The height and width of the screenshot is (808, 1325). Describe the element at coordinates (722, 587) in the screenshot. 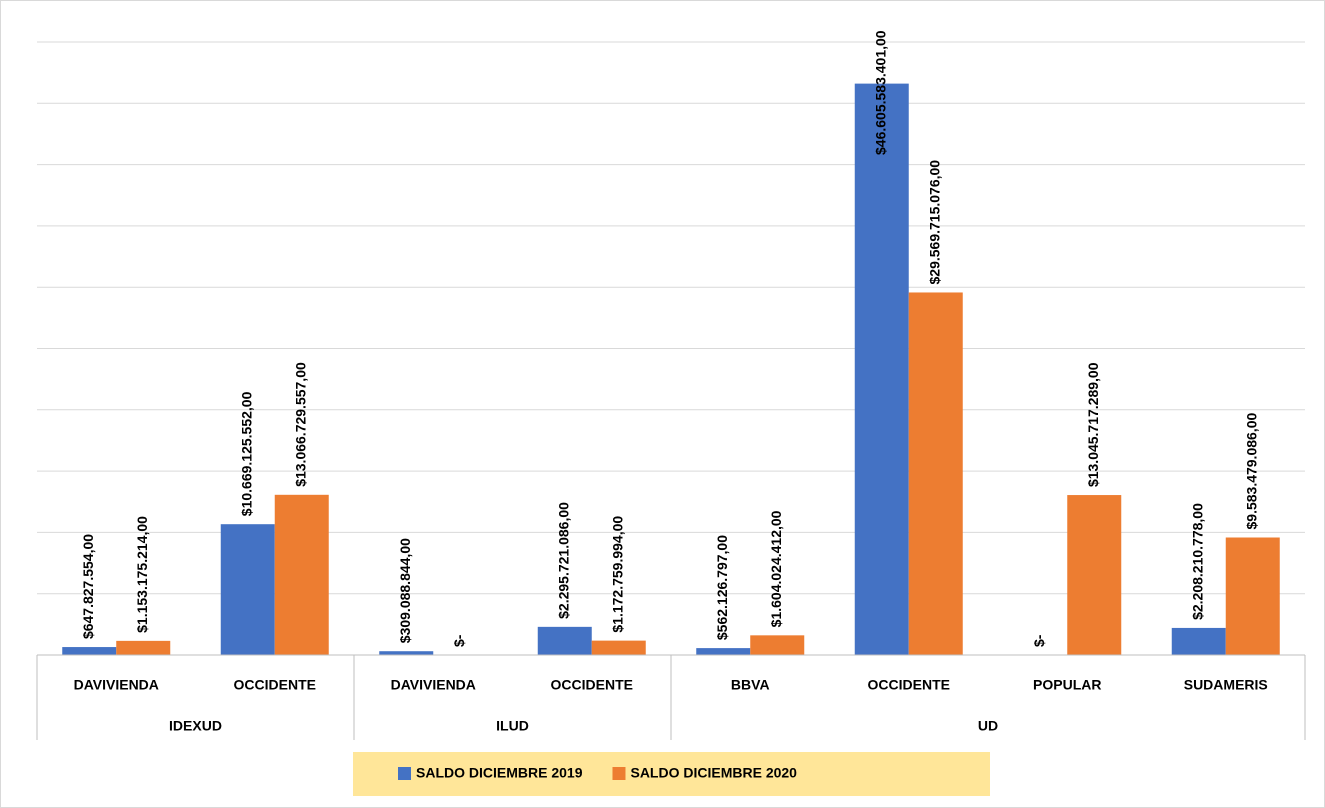

I see `data-label: $562.126.797,00` at that location.